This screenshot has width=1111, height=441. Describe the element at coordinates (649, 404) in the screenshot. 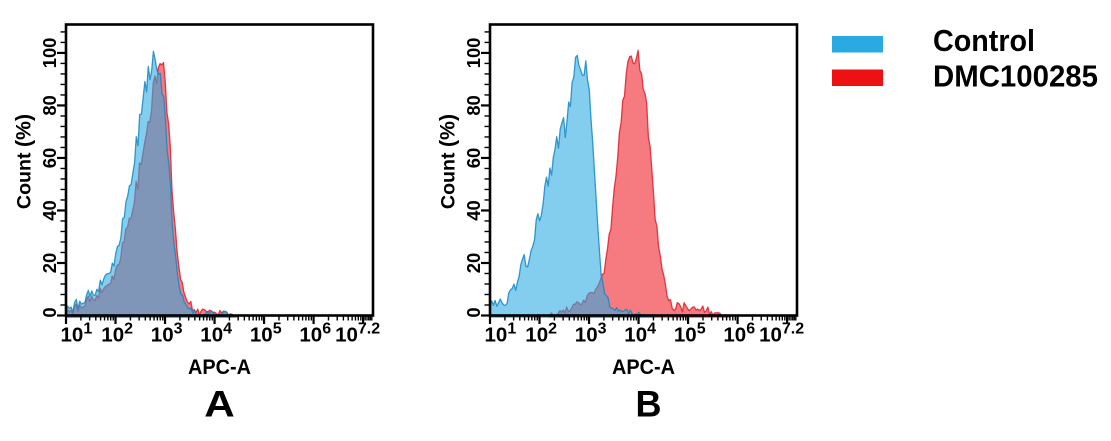

I see `svg-text: B` at that location.